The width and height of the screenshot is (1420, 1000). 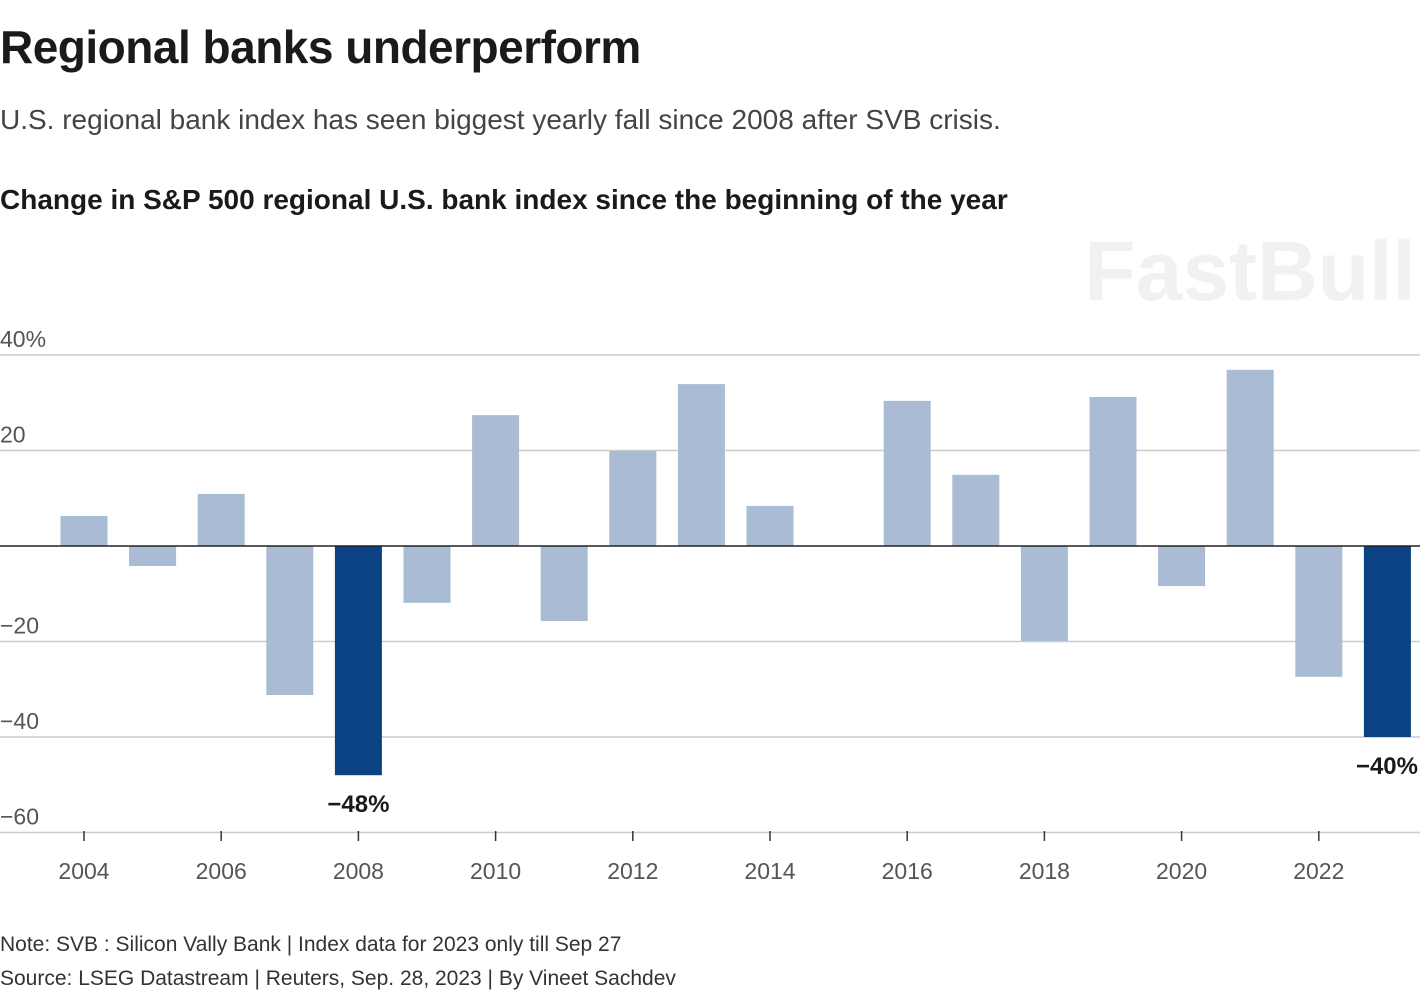 I want to click on x-tick-label: 2022, so click(x=1318, y=871).